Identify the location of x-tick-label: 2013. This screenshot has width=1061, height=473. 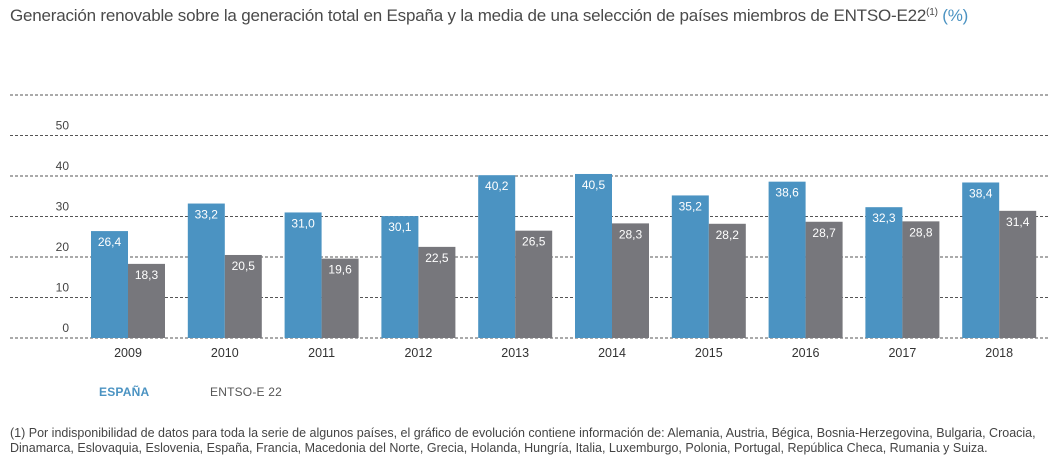
(515, 353).